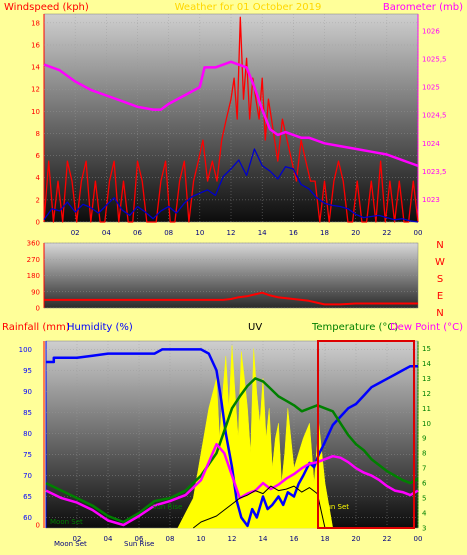 This screenshot has height=555, width=467. What do you see at coordinates (255, 437) in the screenshot?
I see `uv-area` at bounding box center [255, 437].